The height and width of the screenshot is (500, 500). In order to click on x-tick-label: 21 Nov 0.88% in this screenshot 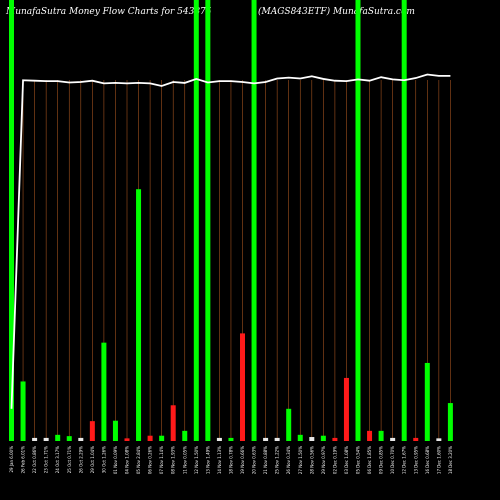, I will do `click(265, 460)`.